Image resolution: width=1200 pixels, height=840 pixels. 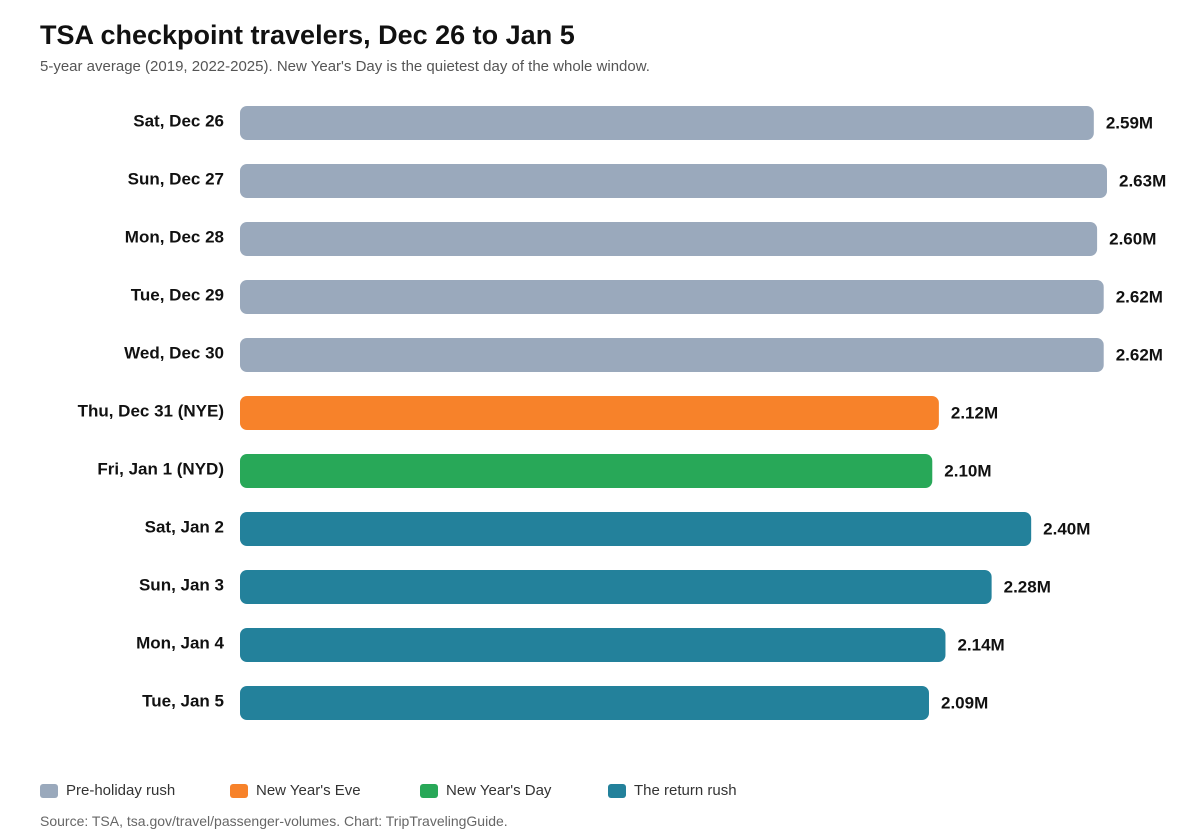 I want to click on value-label: 2.12M, so click(x=974, y=412).